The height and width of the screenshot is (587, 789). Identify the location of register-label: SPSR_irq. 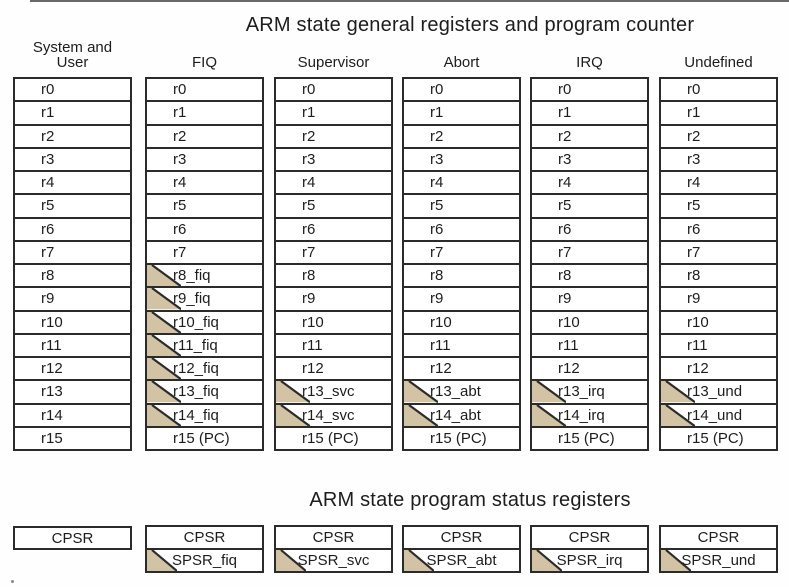
(589, 560).